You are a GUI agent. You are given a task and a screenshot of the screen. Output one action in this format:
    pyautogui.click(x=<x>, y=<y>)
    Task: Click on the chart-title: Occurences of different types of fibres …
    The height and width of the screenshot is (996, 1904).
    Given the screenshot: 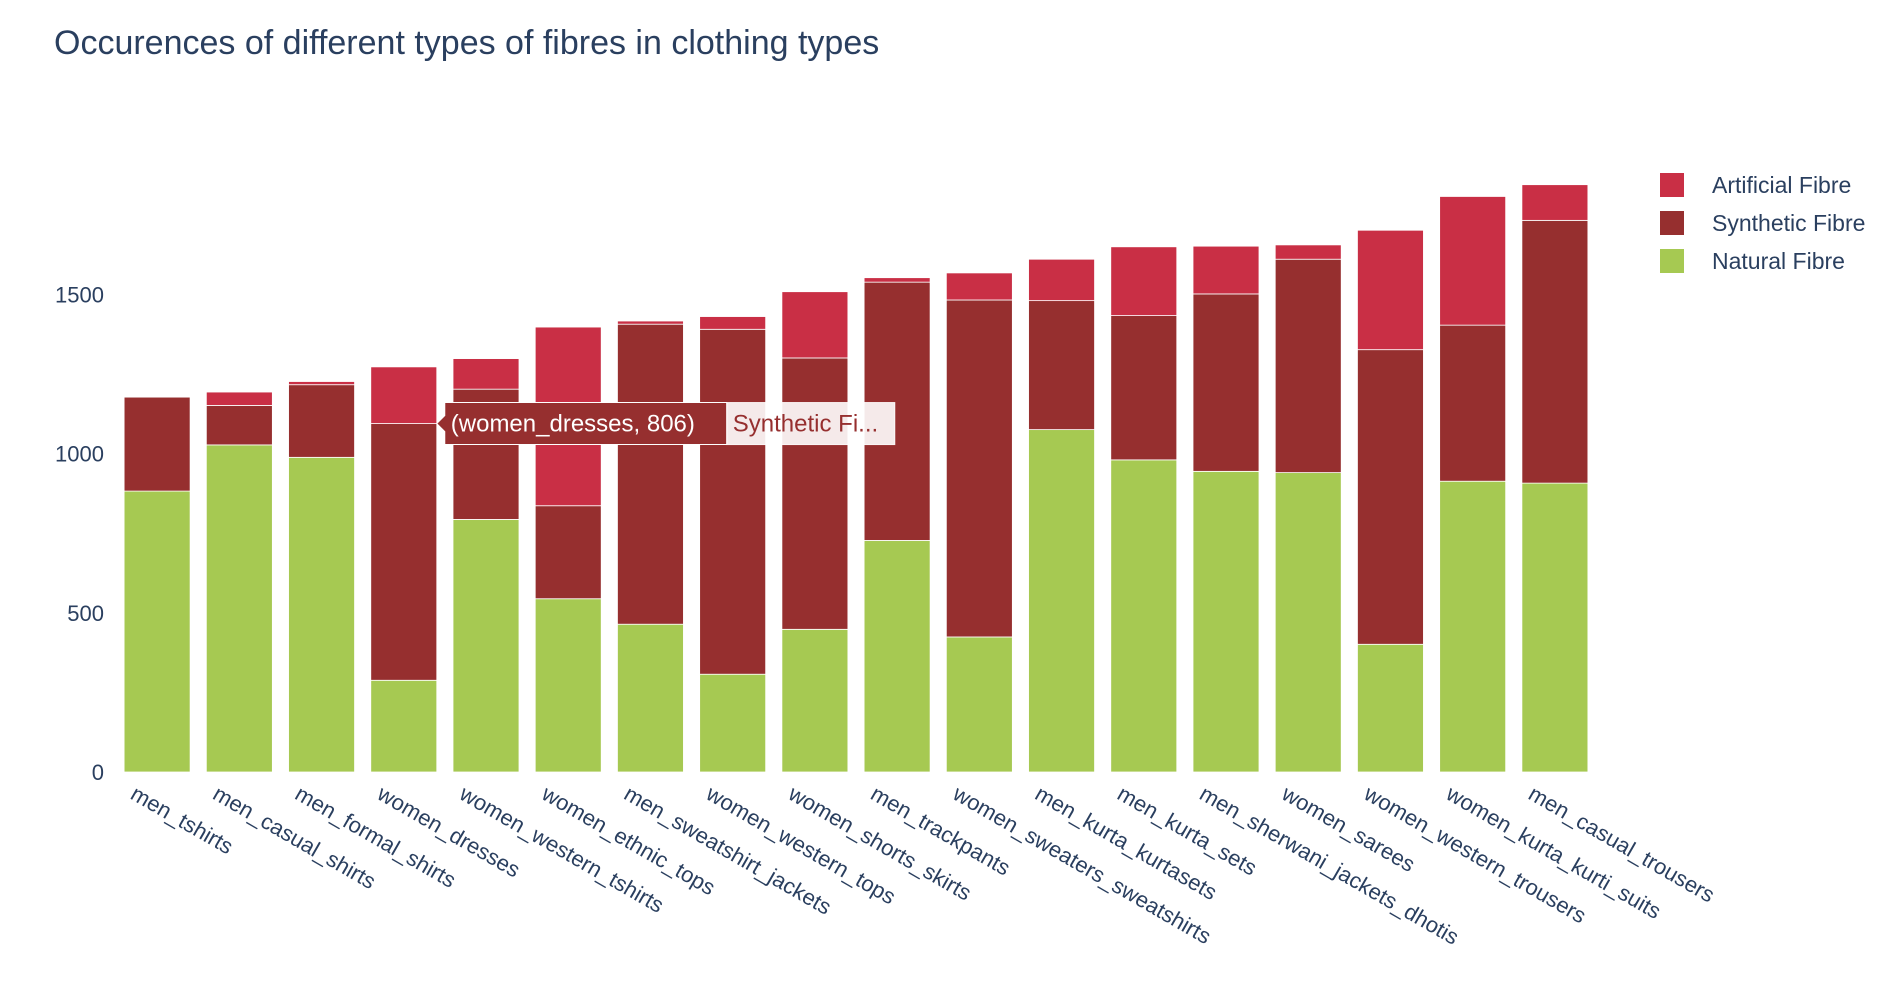 What is the action you would take?
    pyautogui.click(x=466, y=43)
    